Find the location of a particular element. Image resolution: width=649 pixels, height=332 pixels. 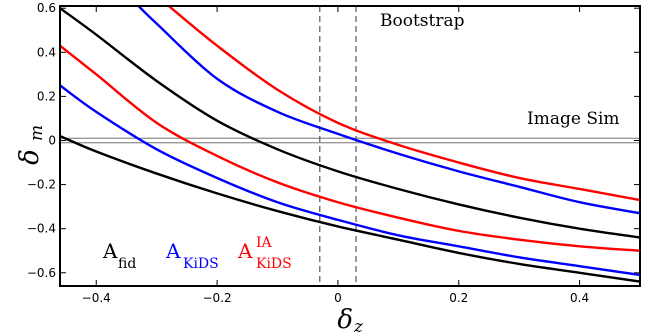

y-axis-title-base: δ is located at coordinates (30, 157).